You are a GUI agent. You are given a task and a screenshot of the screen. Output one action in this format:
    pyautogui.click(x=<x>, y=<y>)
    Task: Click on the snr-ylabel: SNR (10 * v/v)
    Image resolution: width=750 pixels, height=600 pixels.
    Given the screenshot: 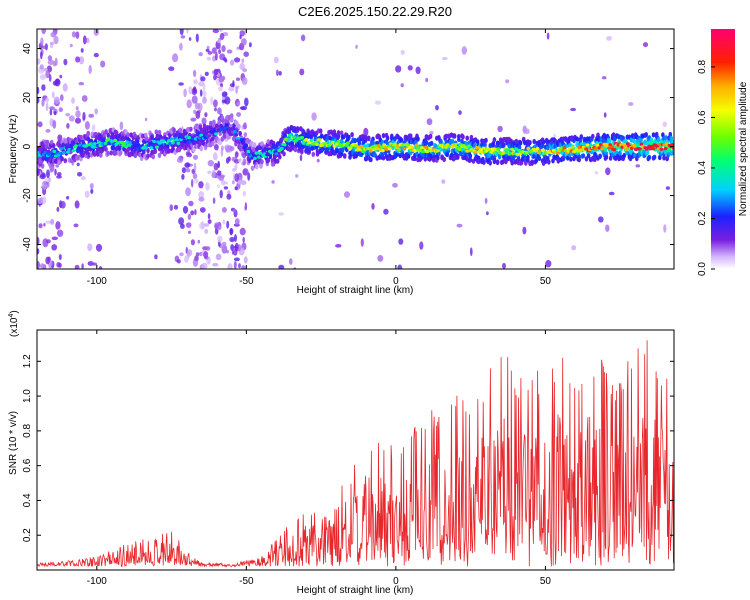 What is the action you would take?
    pyautogui.click(x=13, y=443)
    